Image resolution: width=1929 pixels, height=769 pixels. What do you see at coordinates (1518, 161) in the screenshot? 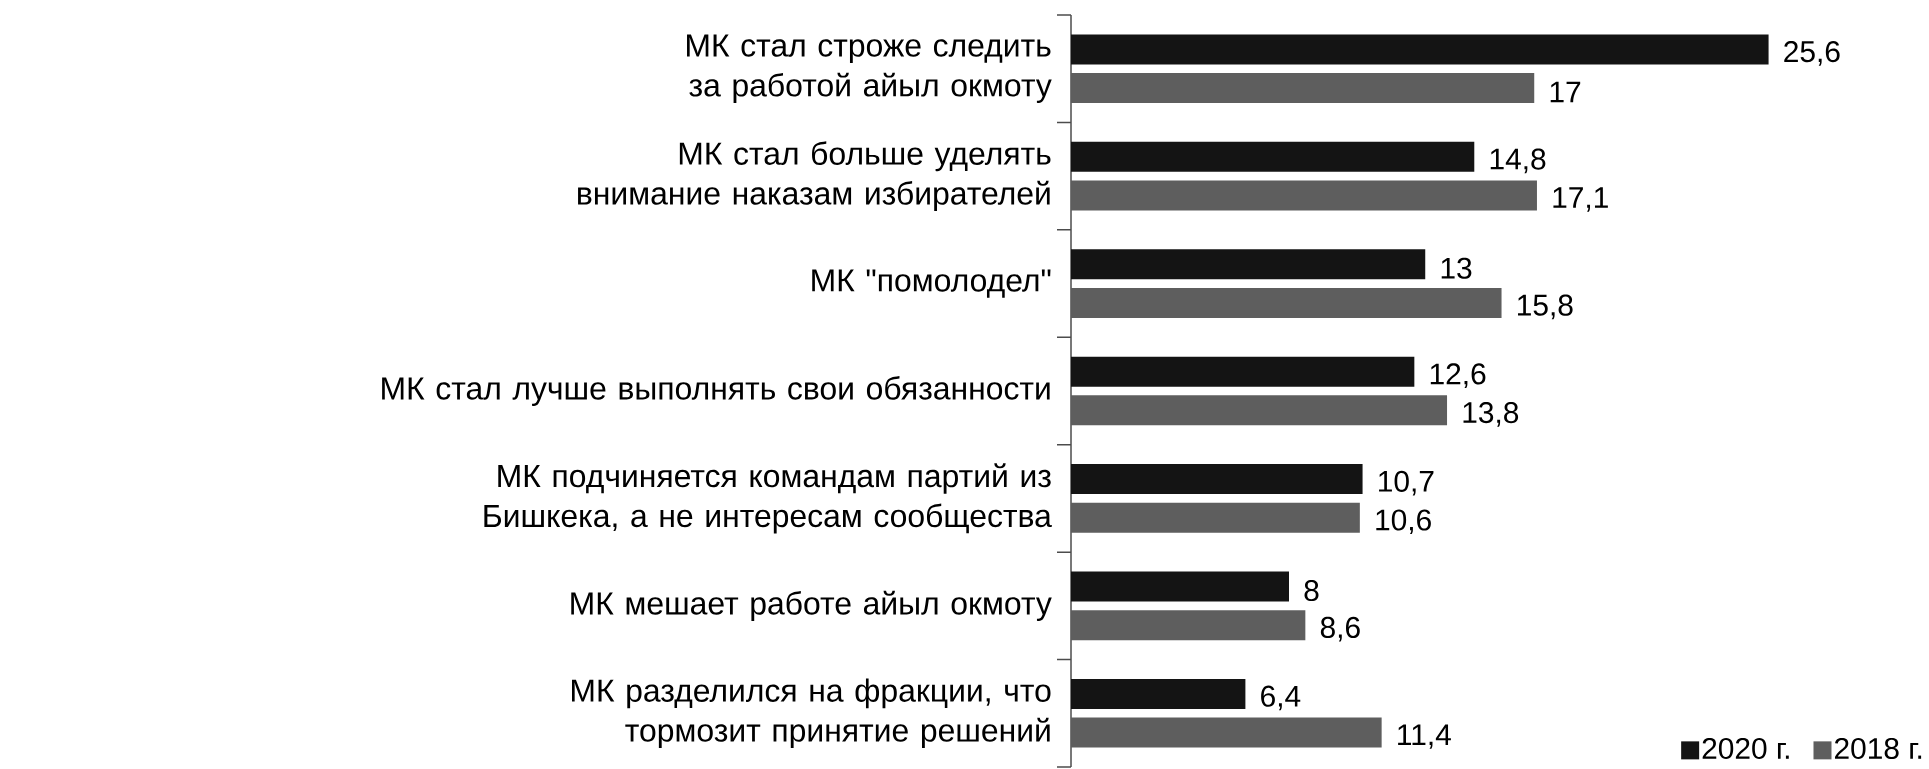
I see `data-label: 14,8` at bounding box center [1518, 161].